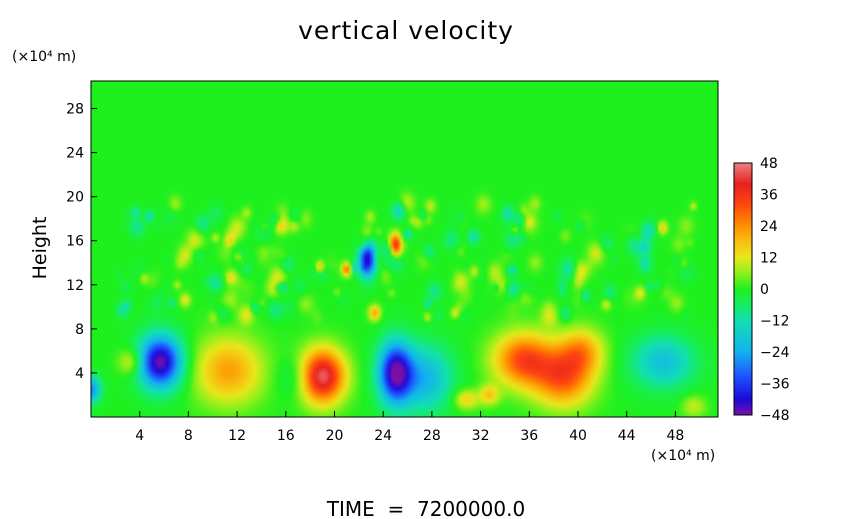 The image size is (854, 519). What do you see at coordinates (425, 508) in the screenshot?
I see `time-footer: TIME = 7200000.0` at bounding box center [425, 508].